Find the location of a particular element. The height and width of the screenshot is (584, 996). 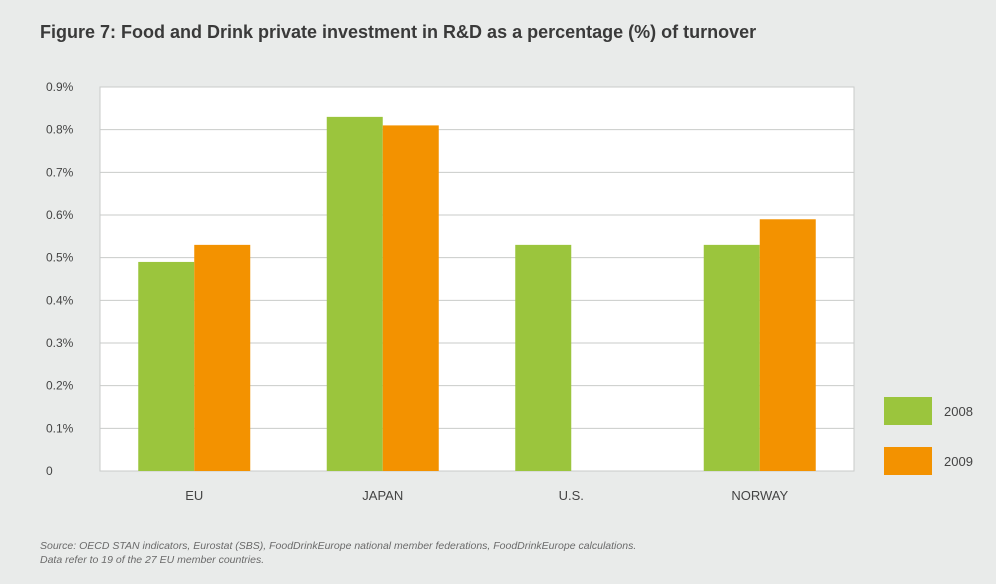

legend-swatch-2009 is located at coordinates (908, 461).